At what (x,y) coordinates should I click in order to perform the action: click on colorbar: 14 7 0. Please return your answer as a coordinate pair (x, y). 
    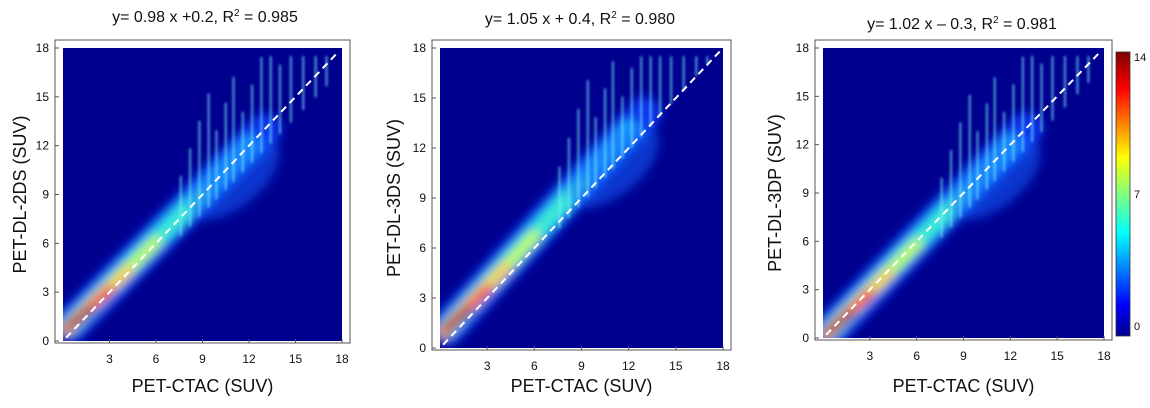
    Looking at the image, I should click on (1130, 194).